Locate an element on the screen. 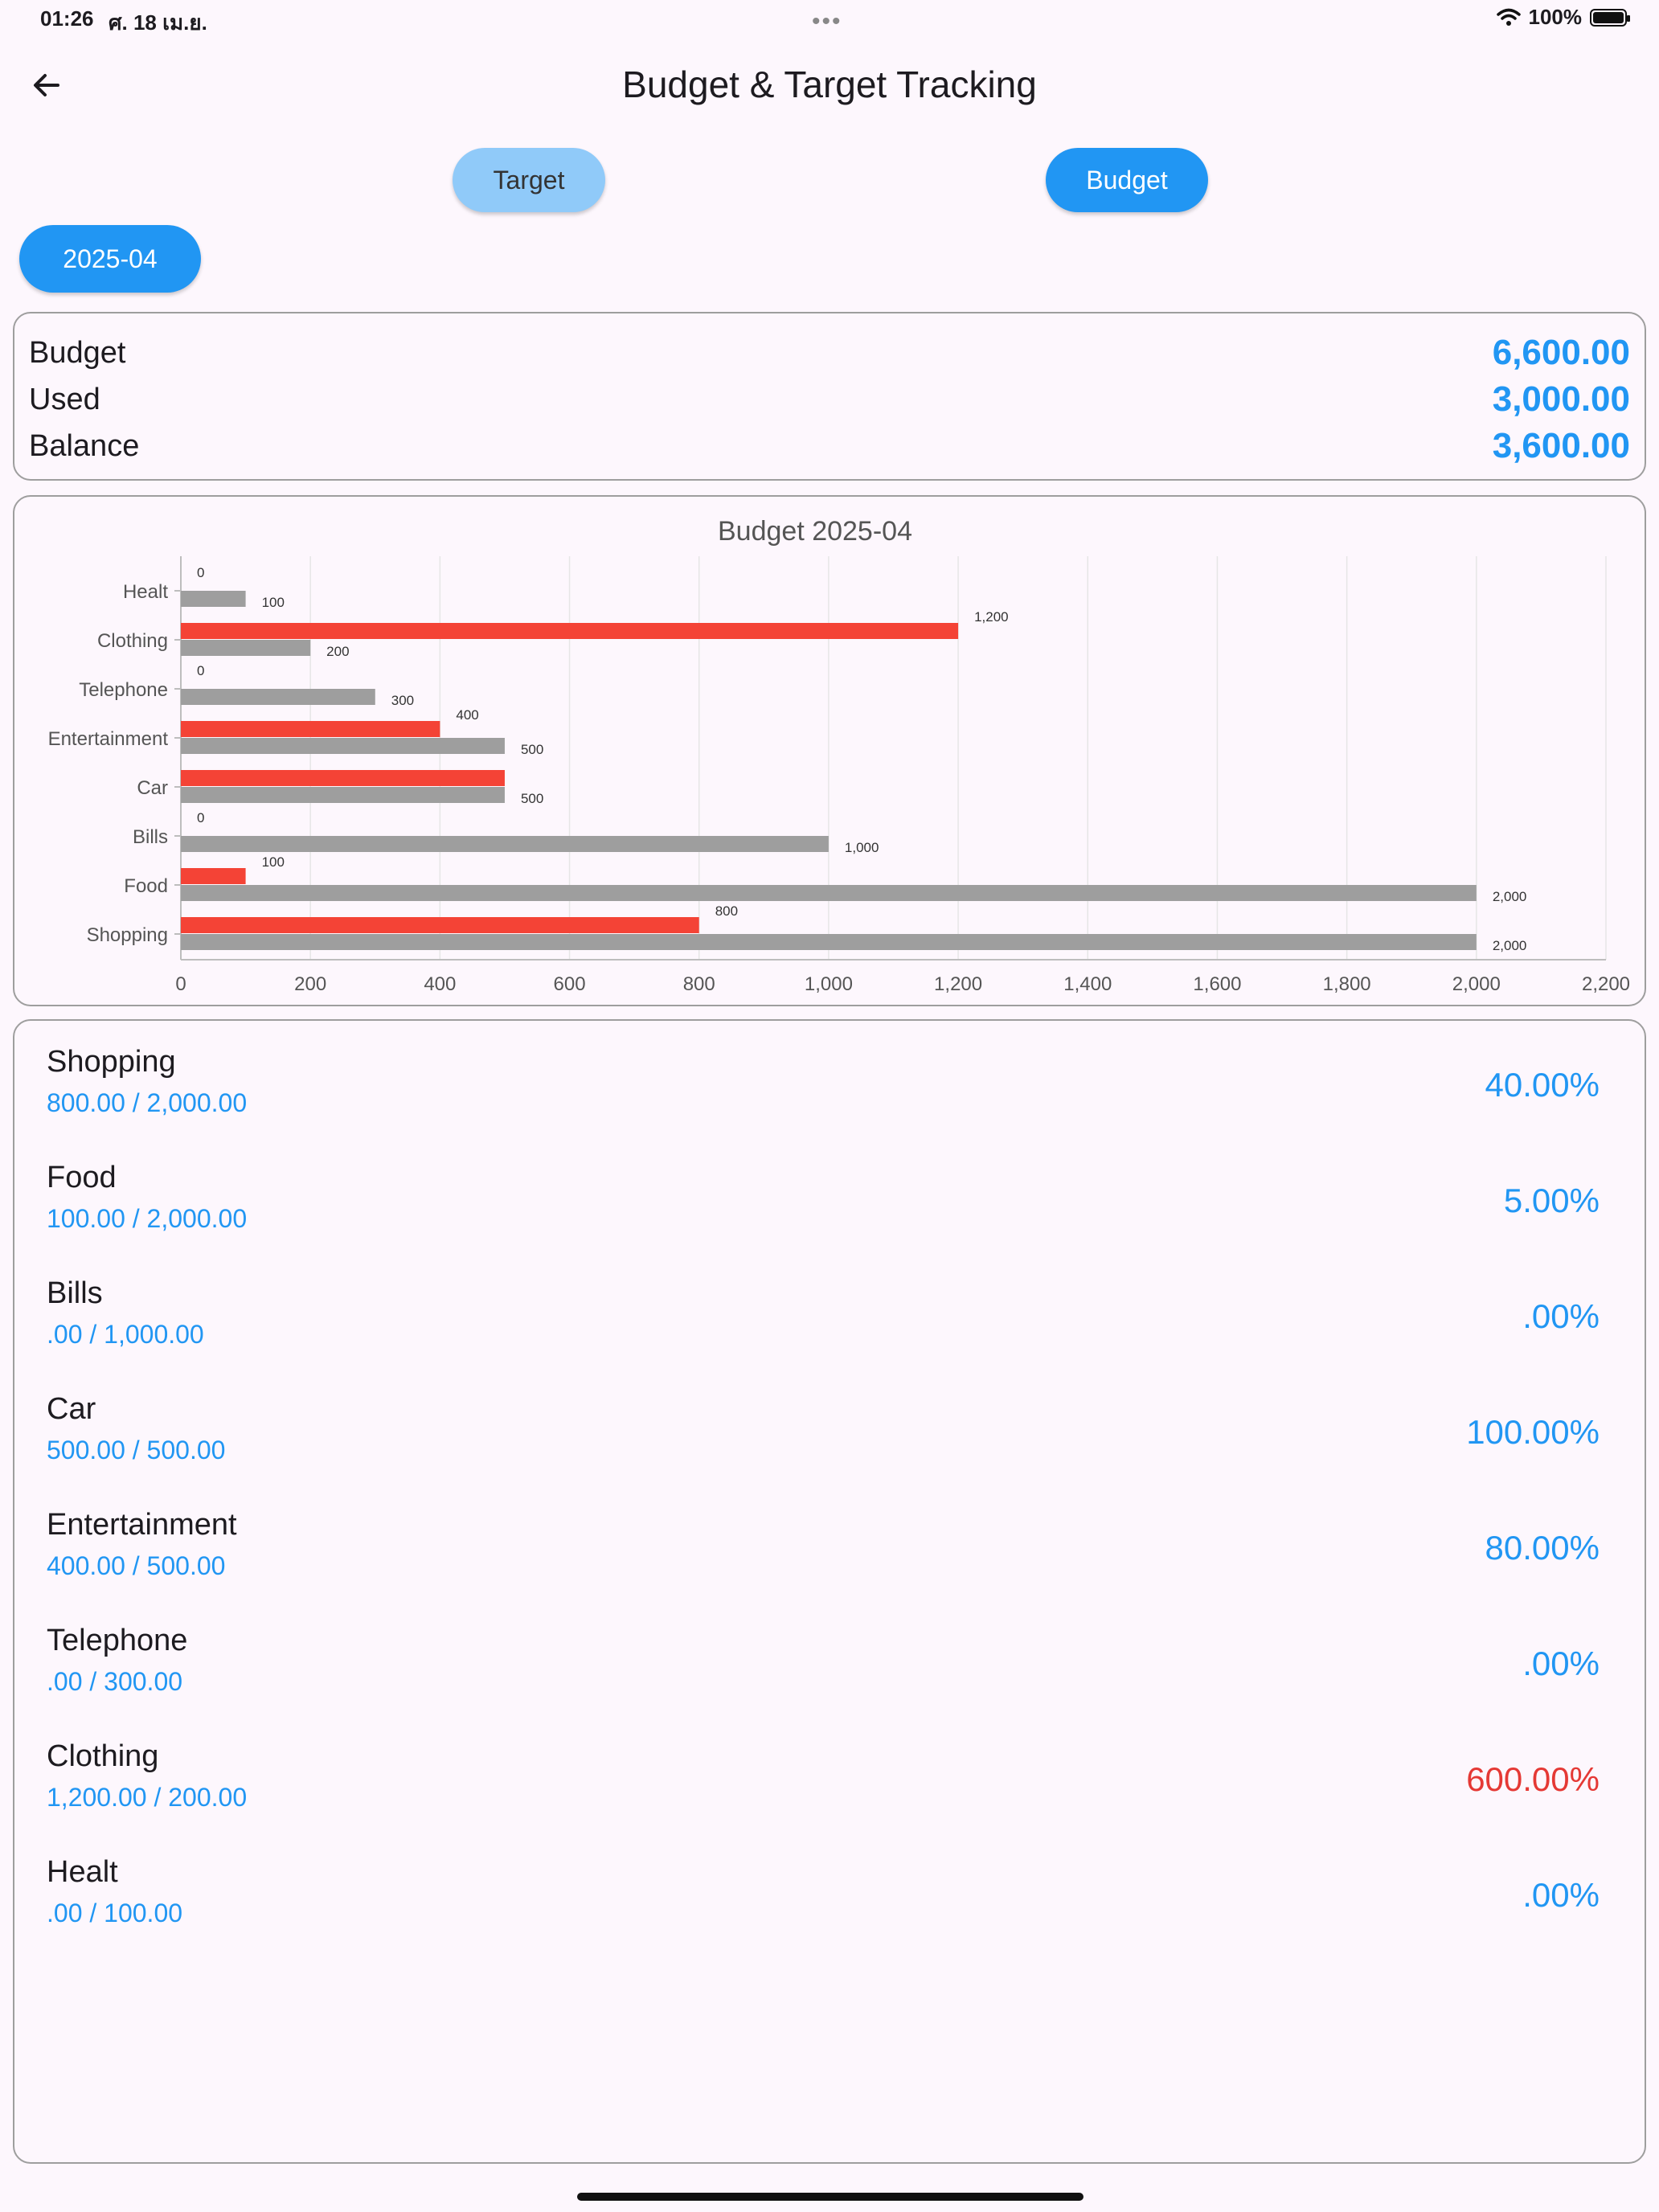 The height and width of the screenshot is (2212, 1659). budget-data-label: 200 is located at coordinates (337, 651).